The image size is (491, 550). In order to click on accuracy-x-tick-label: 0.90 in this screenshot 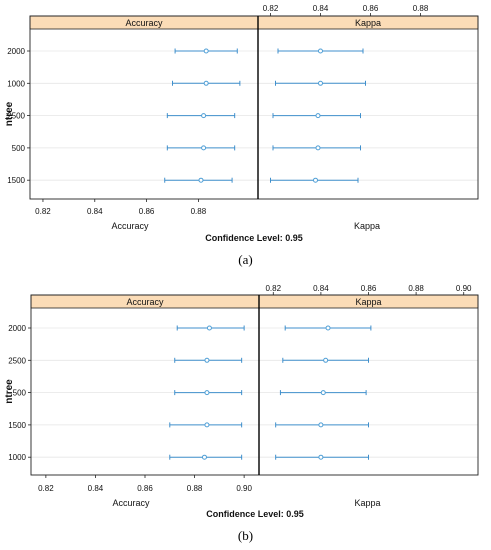, I will do `click(244, 488)`.